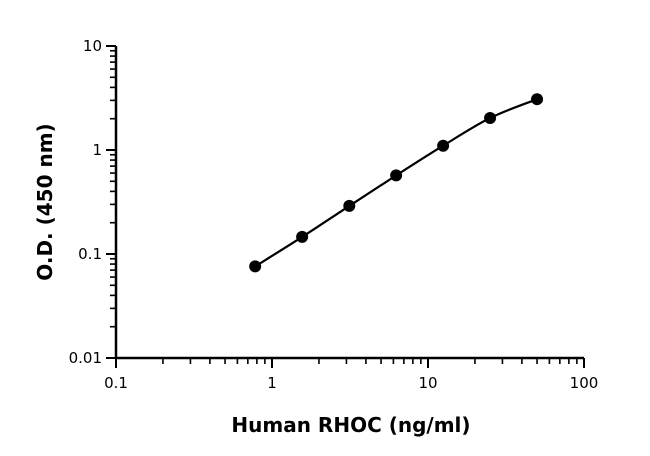 The image size is (650, 456). I want to click on y-tick-label: 0.01, so click(85, 358).